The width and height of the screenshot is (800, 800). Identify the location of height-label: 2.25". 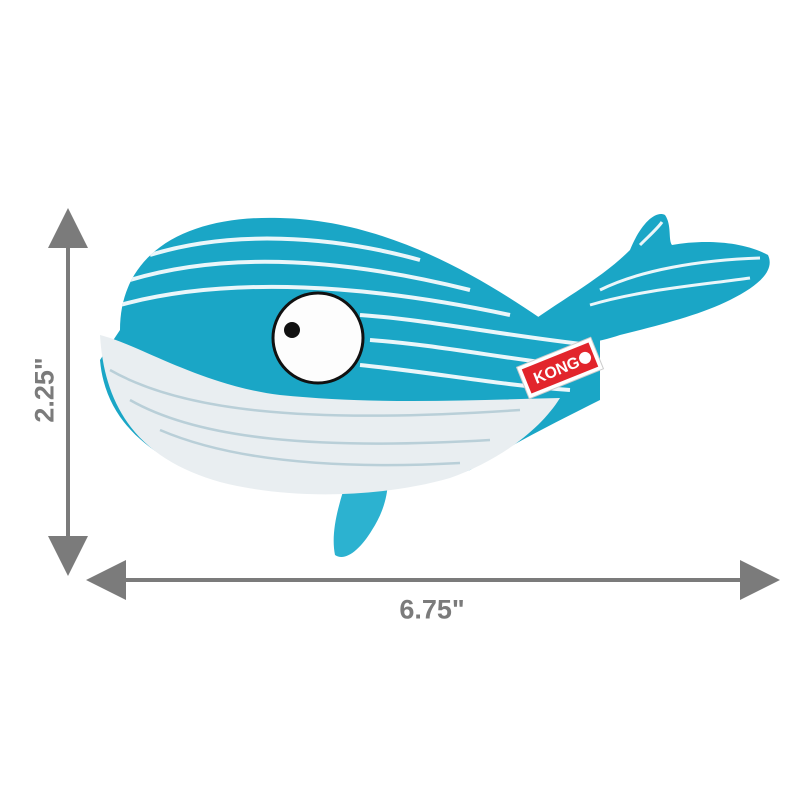
(44, 390).